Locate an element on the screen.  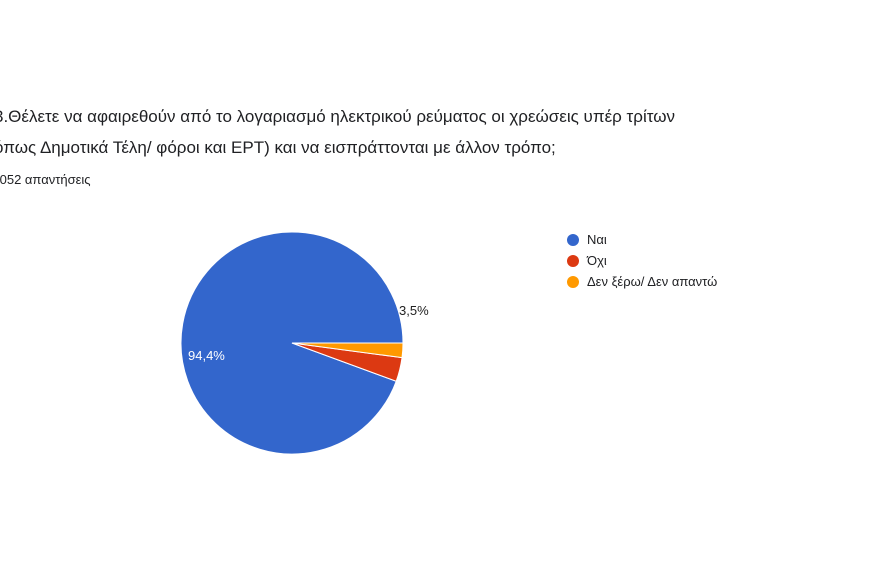
legend-swatch-ochi is located at coordinates (573, 260).